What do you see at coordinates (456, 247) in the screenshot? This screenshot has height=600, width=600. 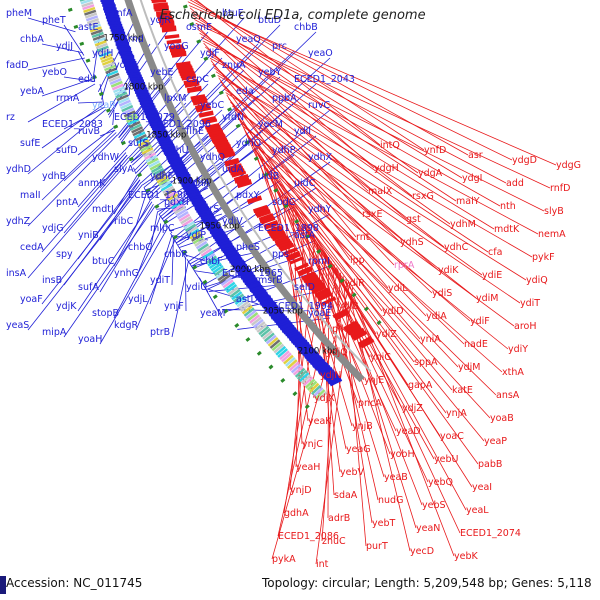 I see `reverse-gene-label: ydhC` at bounding box center [456, 247].